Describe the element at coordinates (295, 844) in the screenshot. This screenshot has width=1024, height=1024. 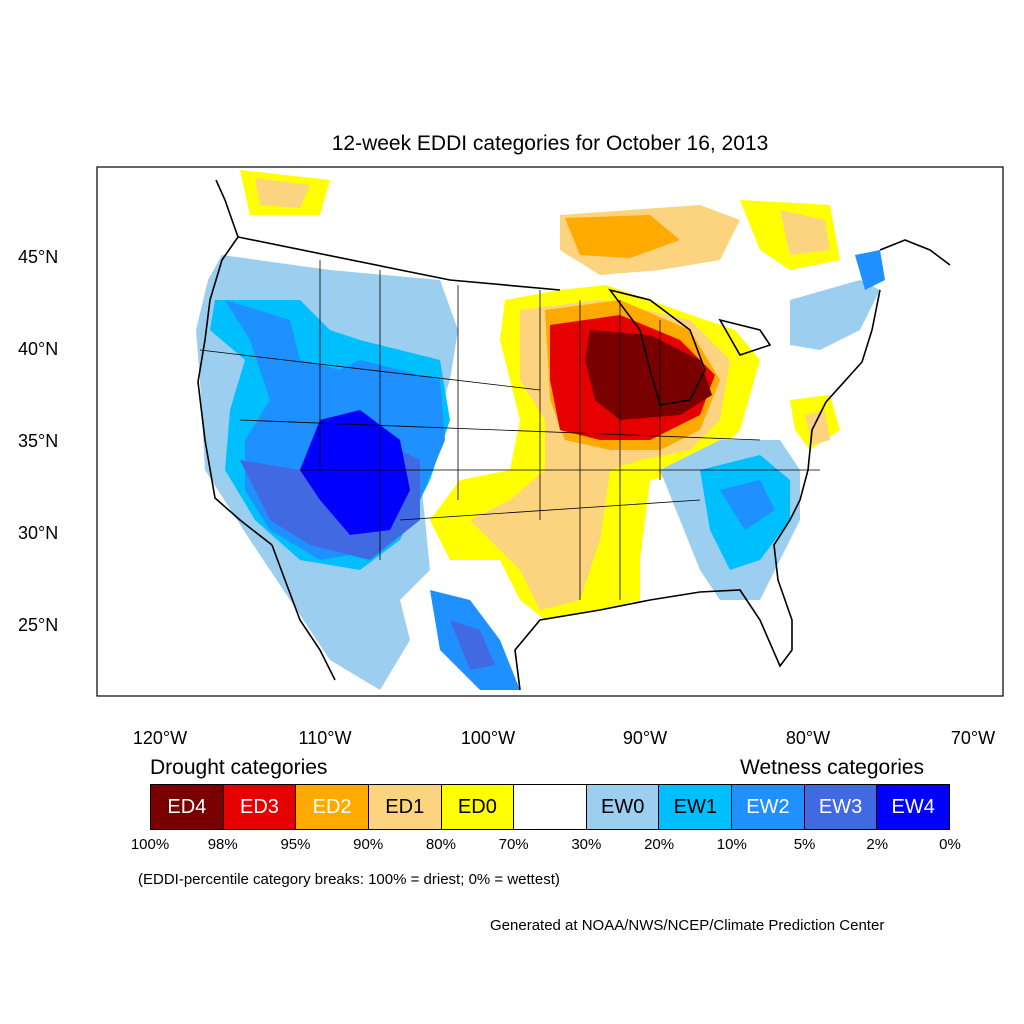
I see `legend-break-label: 95%` at that location.